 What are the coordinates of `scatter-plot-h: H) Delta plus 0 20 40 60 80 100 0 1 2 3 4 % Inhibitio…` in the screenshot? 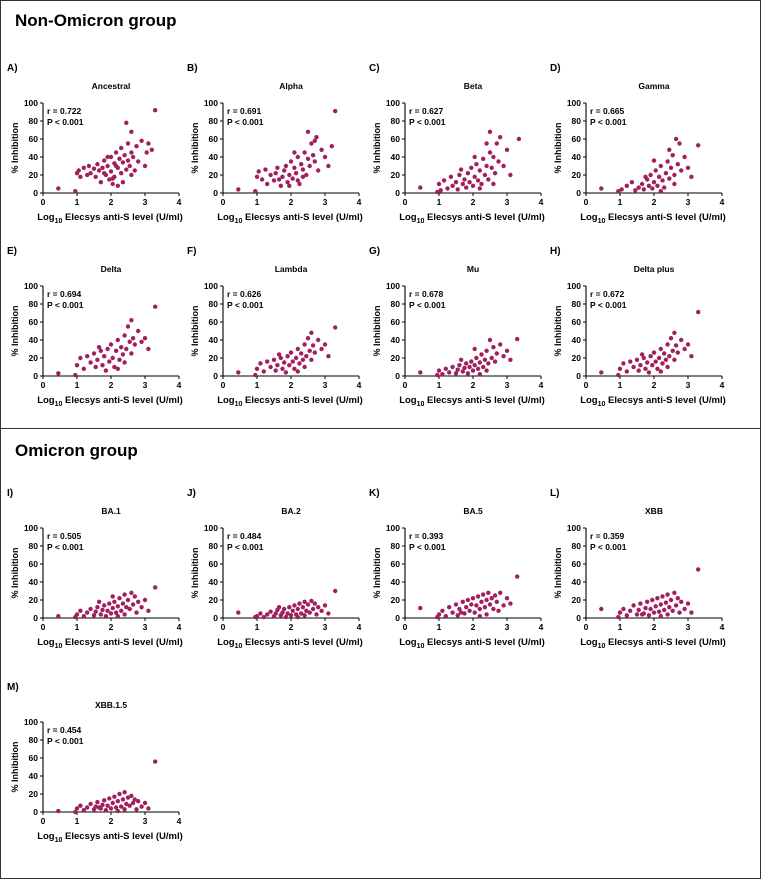 It's located at (638, 327).